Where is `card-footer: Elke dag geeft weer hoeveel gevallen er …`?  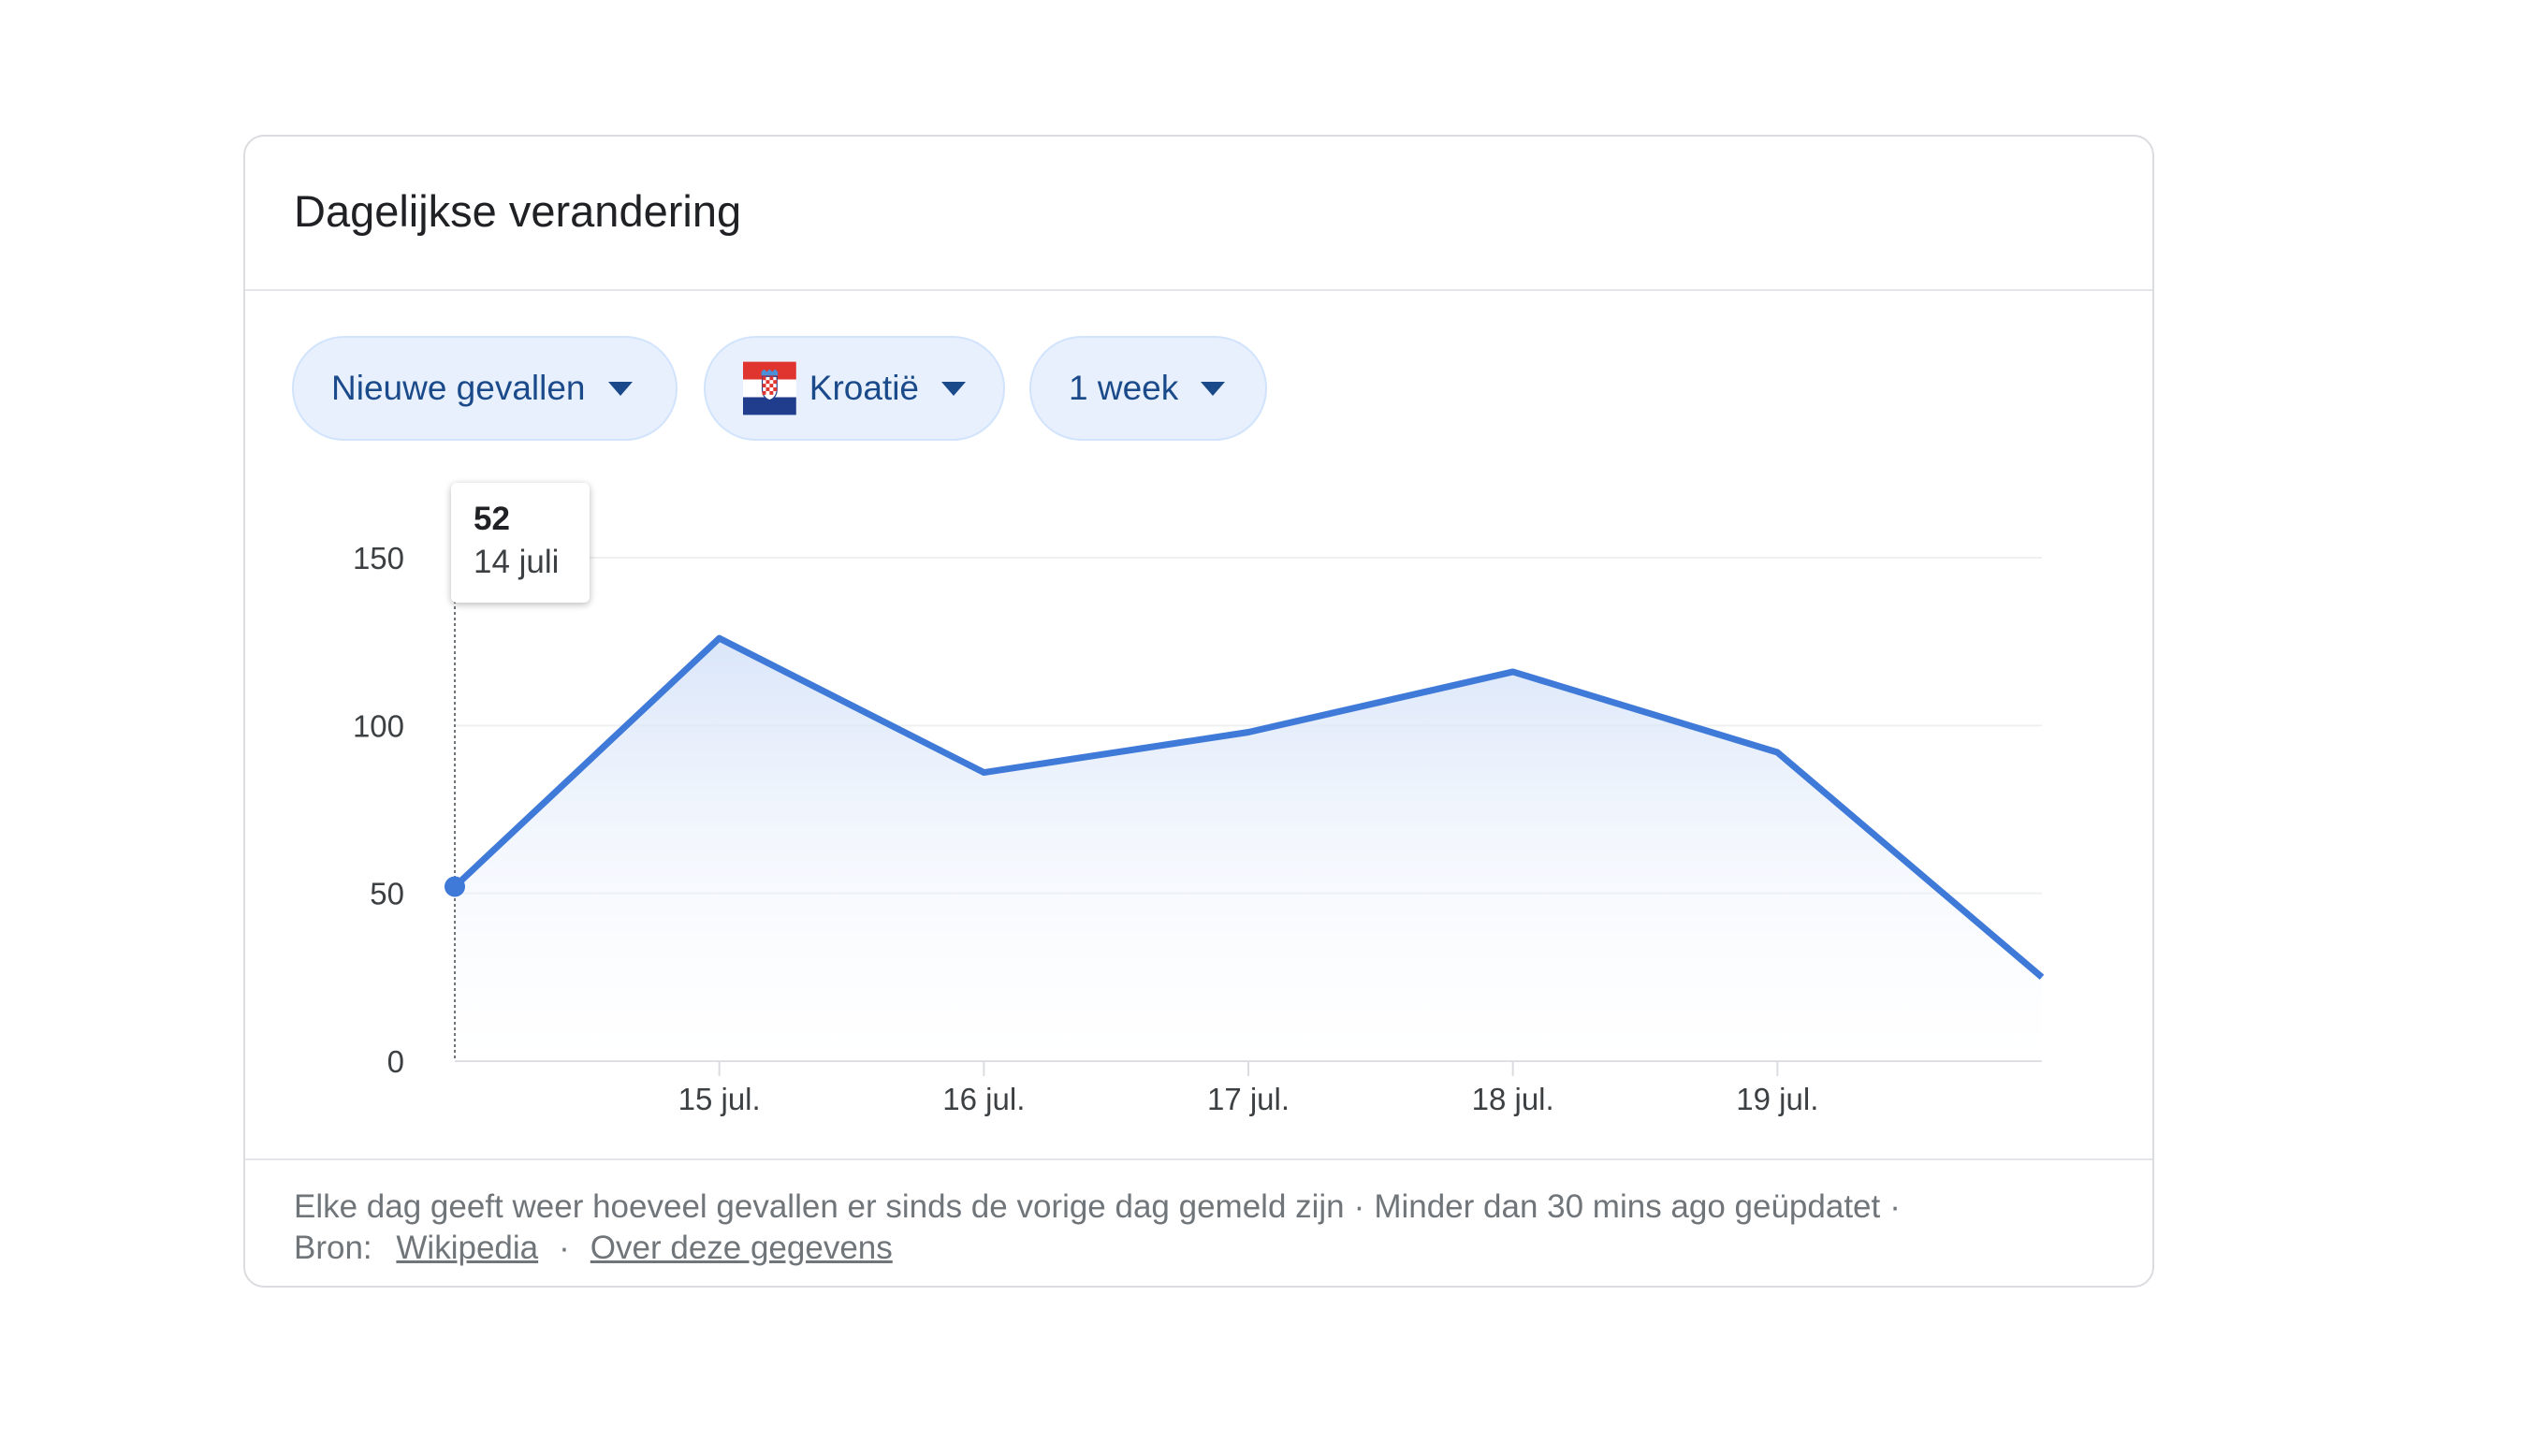 card-footer: Elke dag geeft weer hoeveel gevallen er … is located at coordinates (1198, 1223).